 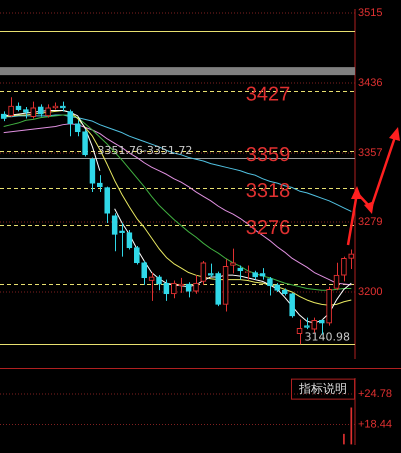 I want to click on annotation: 3140.98, so click(x=327, y=337).